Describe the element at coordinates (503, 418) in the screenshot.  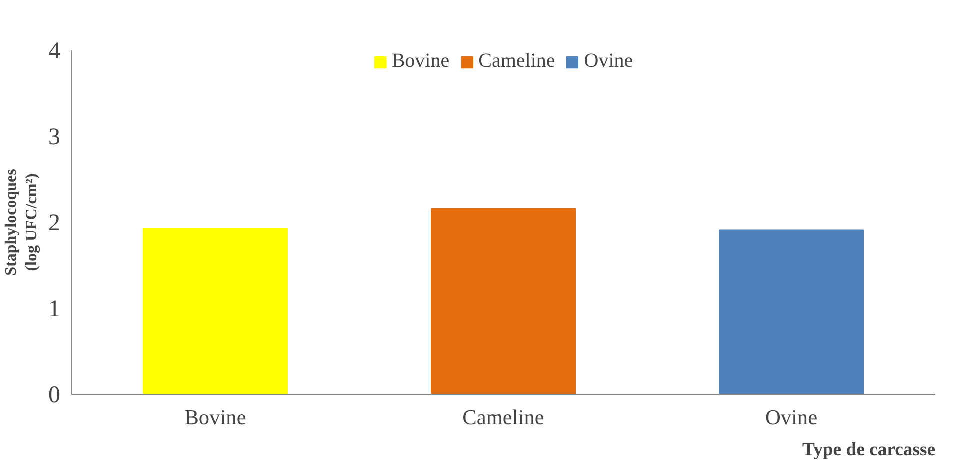
I see `x-tick-label: Cameline` at that location.